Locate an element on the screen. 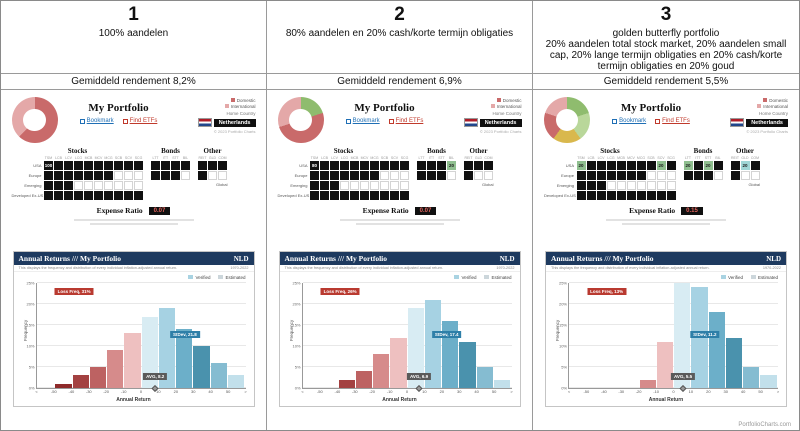 The image size is (800, 431). home-country-select: Netherlands is located at coordinates (234, 122).